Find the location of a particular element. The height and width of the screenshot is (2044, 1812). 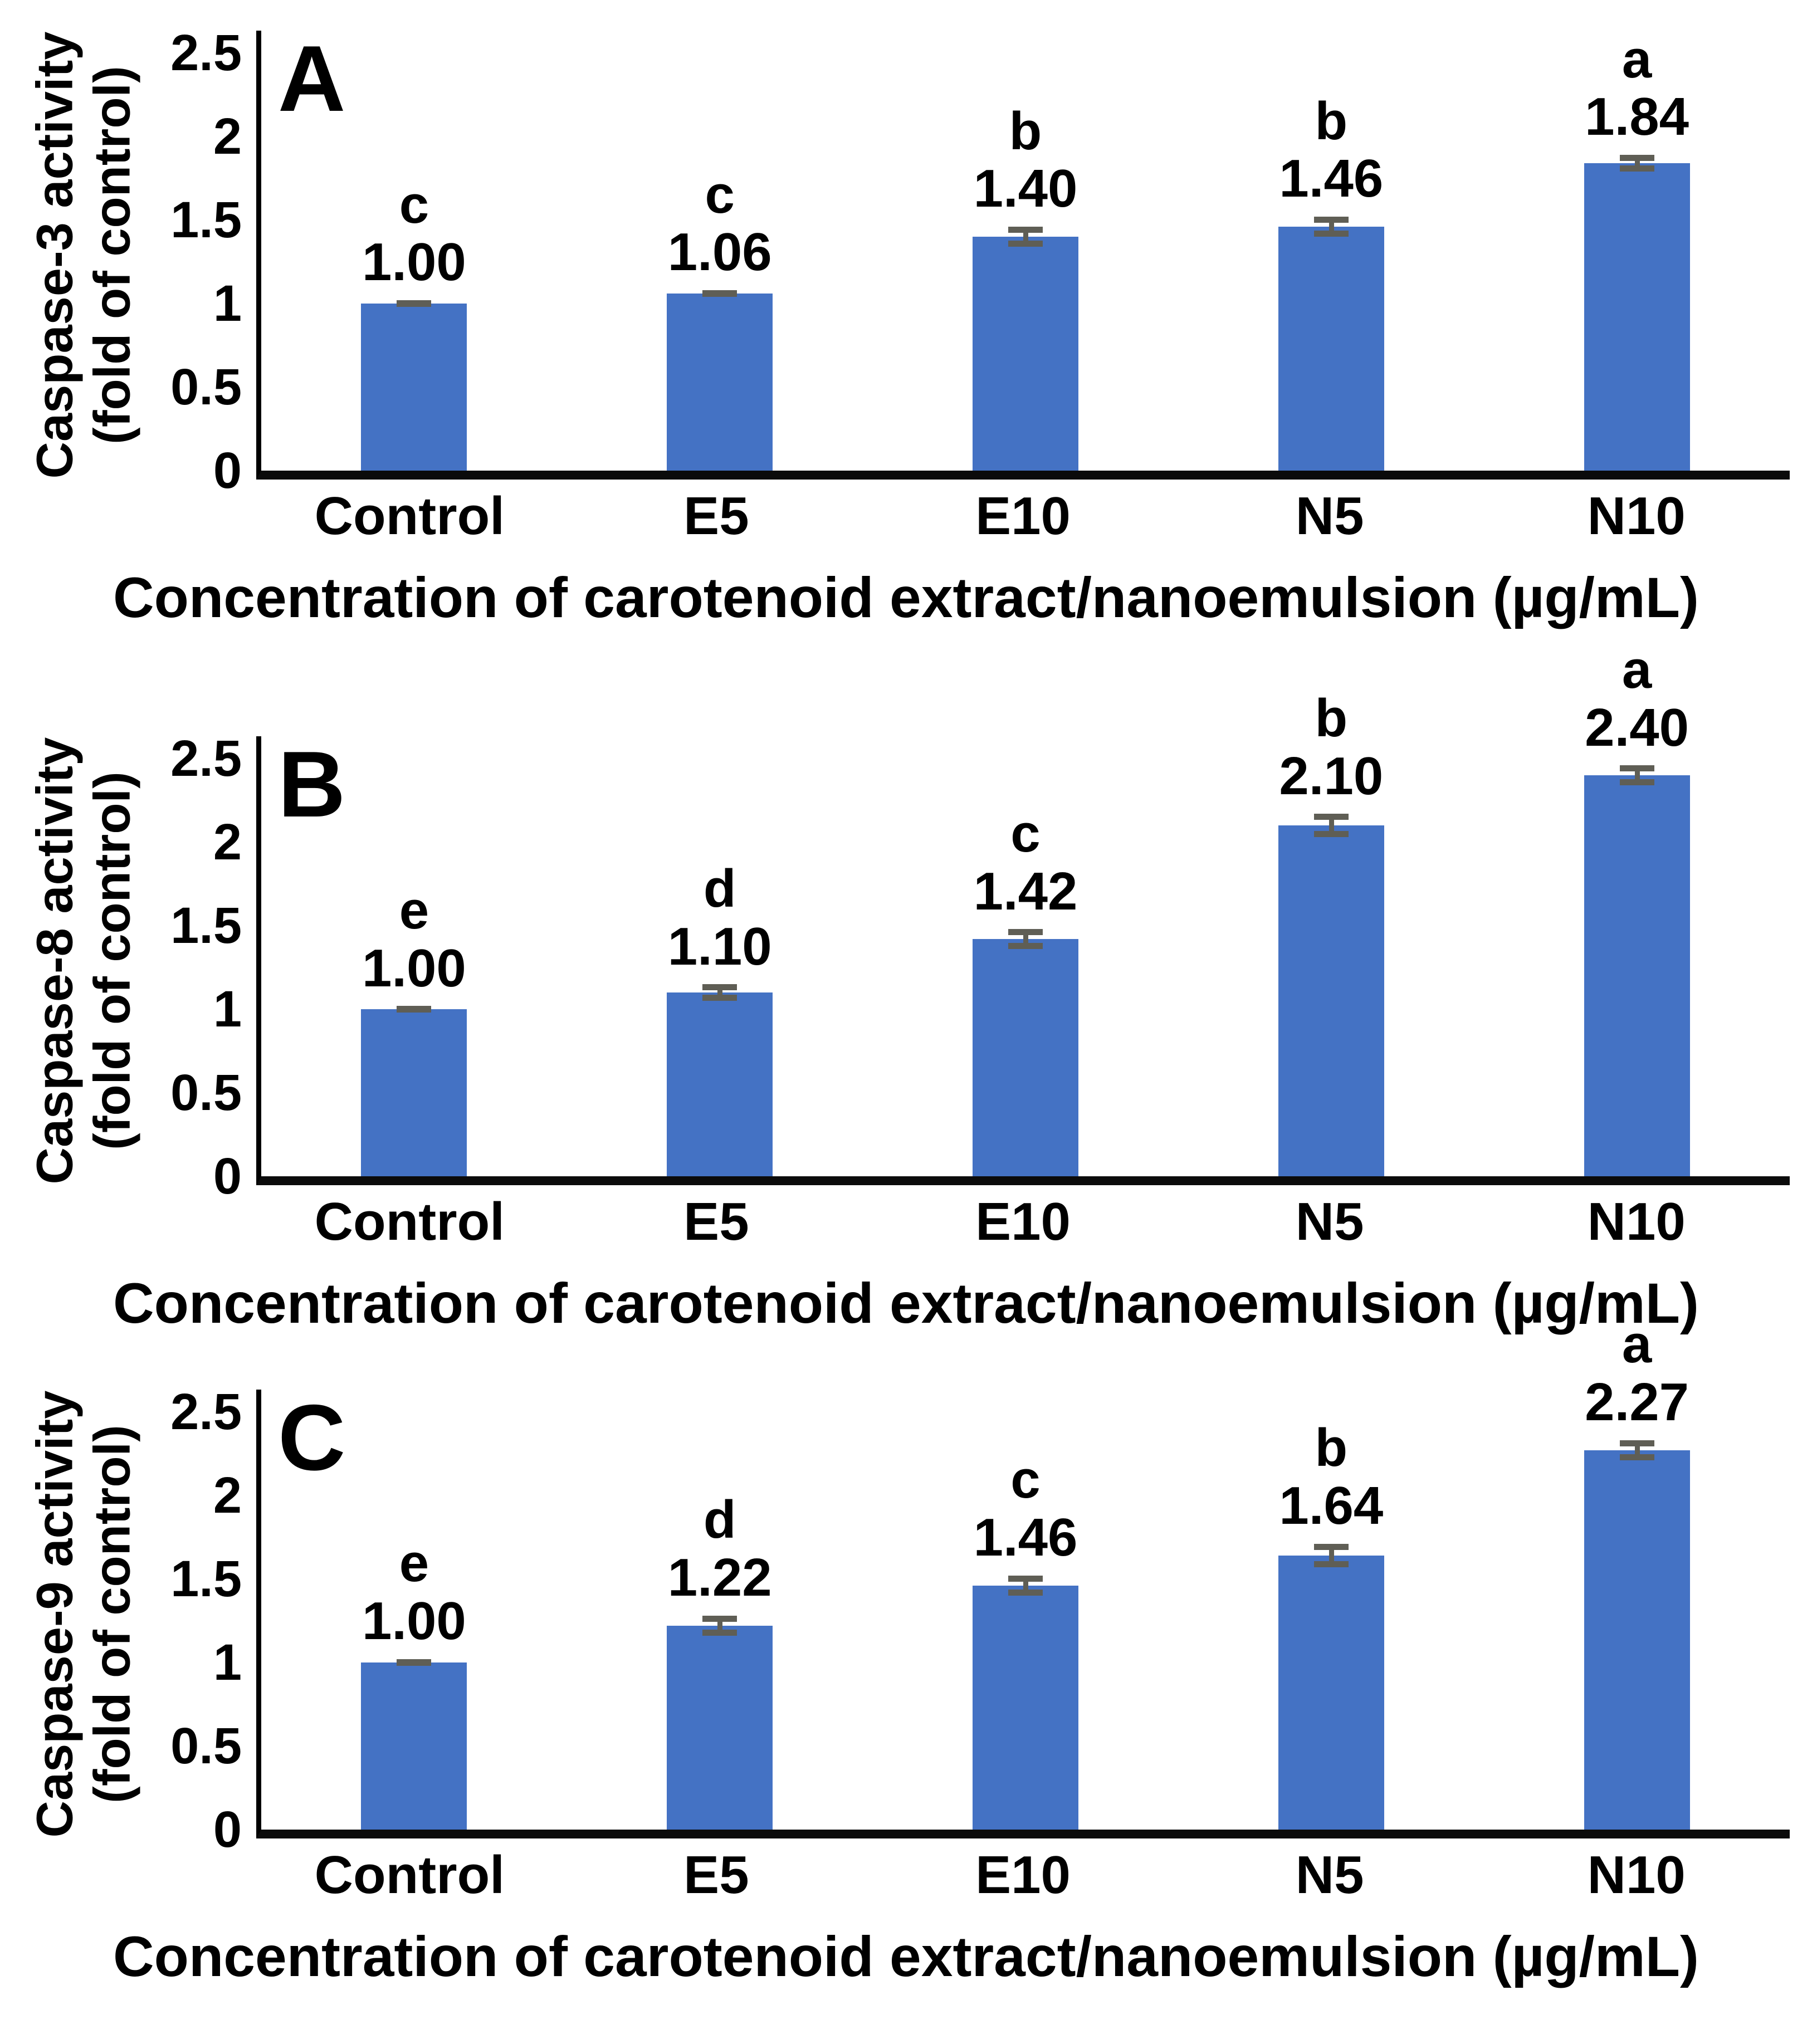

y-axis-label-line1: Caspase-9 activity is located at coordinates (54, 1614).